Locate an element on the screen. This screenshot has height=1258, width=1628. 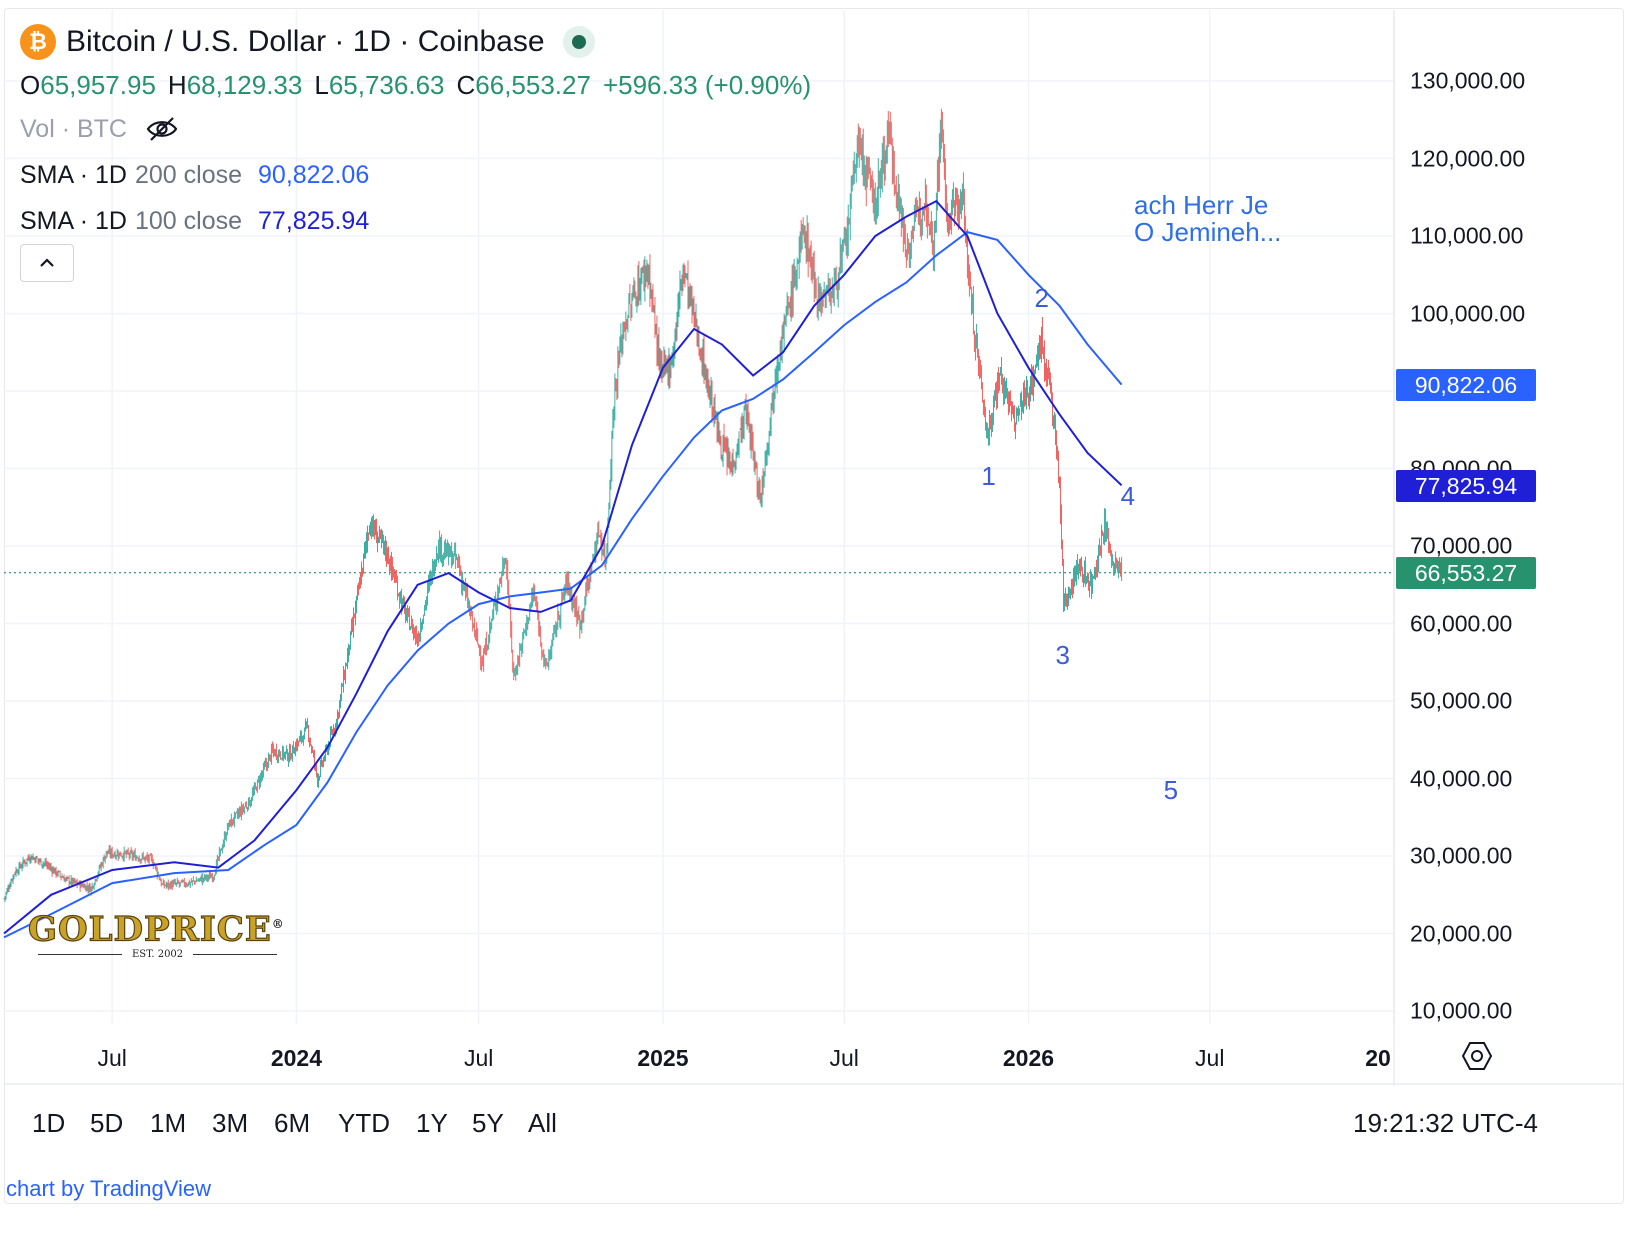
price-axis-label: 100,000.00 is located at coordinates (1468, 313).